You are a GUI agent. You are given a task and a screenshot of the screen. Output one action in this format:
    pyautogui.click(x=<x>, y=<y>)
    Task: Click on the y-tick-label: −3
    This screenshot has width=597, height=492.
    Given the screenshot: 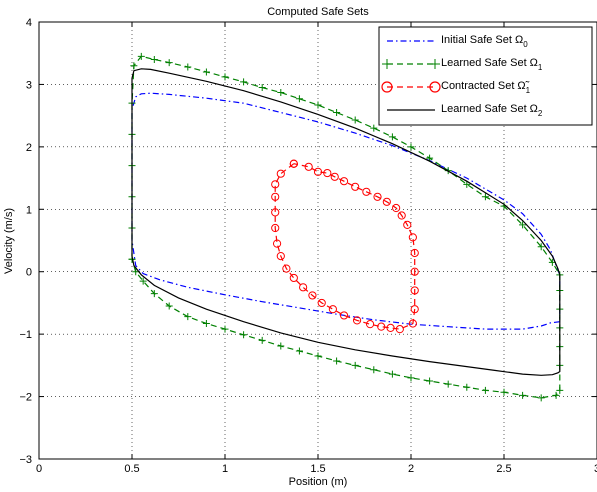 What is the action you would take?
    pyautogui.click(x=25, y=460)
    